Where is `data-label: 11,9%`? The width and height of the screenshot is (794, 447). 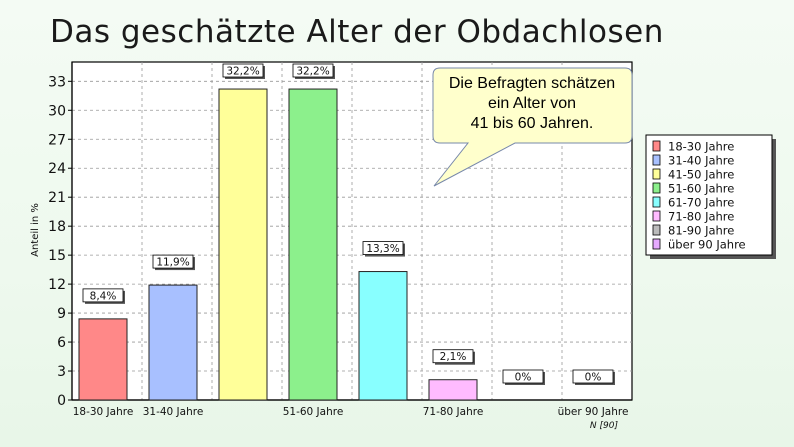 data-label: 11,9% is located at coordinates (172, 263).